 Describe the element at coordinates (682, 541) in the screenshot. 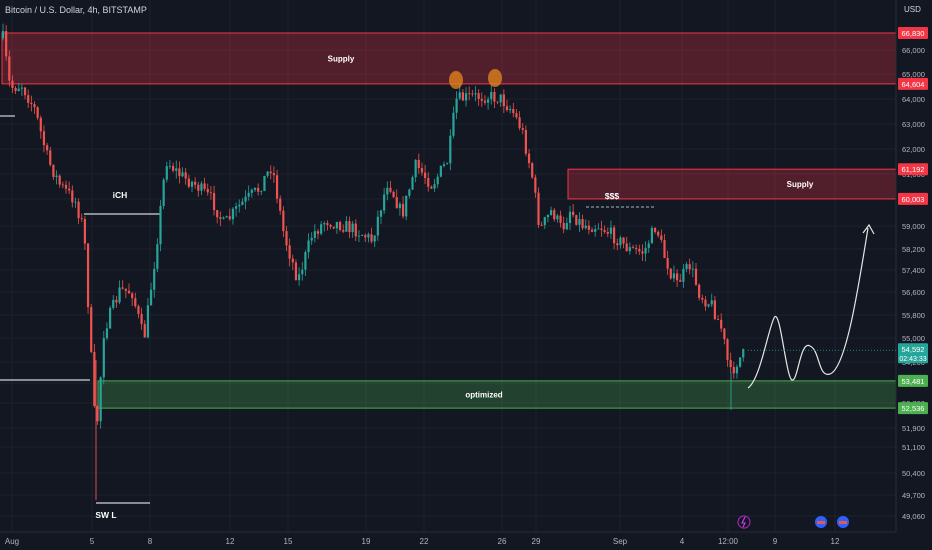

I see `x-tick-label: 4` at that location.